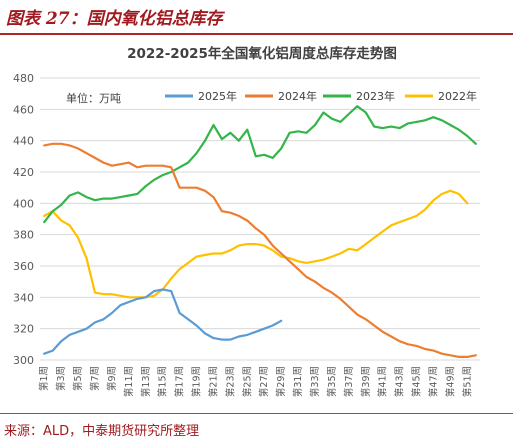 Image resolution: width=513 pixels, height=444 pixels. What do you see at coordinates (102, 431) in the screenshot?
I see `source-note: 来源：ALD，中泰期货研究所整理` at bounding box center [102, 431].